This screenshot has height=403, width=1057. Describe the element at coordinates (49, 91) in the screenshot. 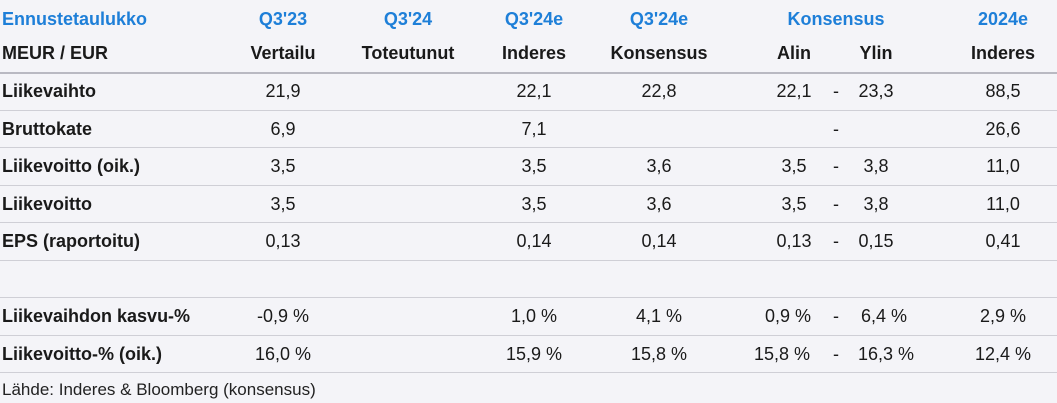

I see `row-label: Liikevaihto` at that location.